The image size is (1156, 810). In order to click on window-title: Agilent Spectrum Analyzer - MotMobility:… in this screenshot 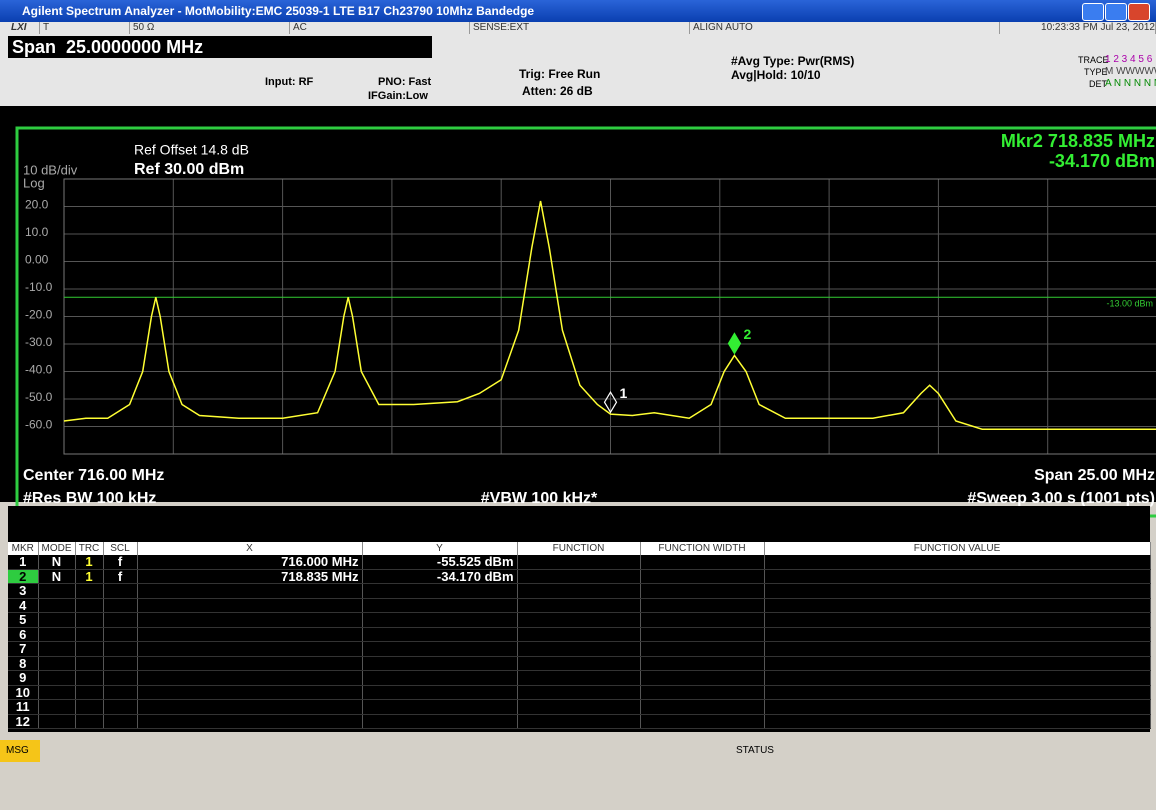, I will do `click(278, 11)`.